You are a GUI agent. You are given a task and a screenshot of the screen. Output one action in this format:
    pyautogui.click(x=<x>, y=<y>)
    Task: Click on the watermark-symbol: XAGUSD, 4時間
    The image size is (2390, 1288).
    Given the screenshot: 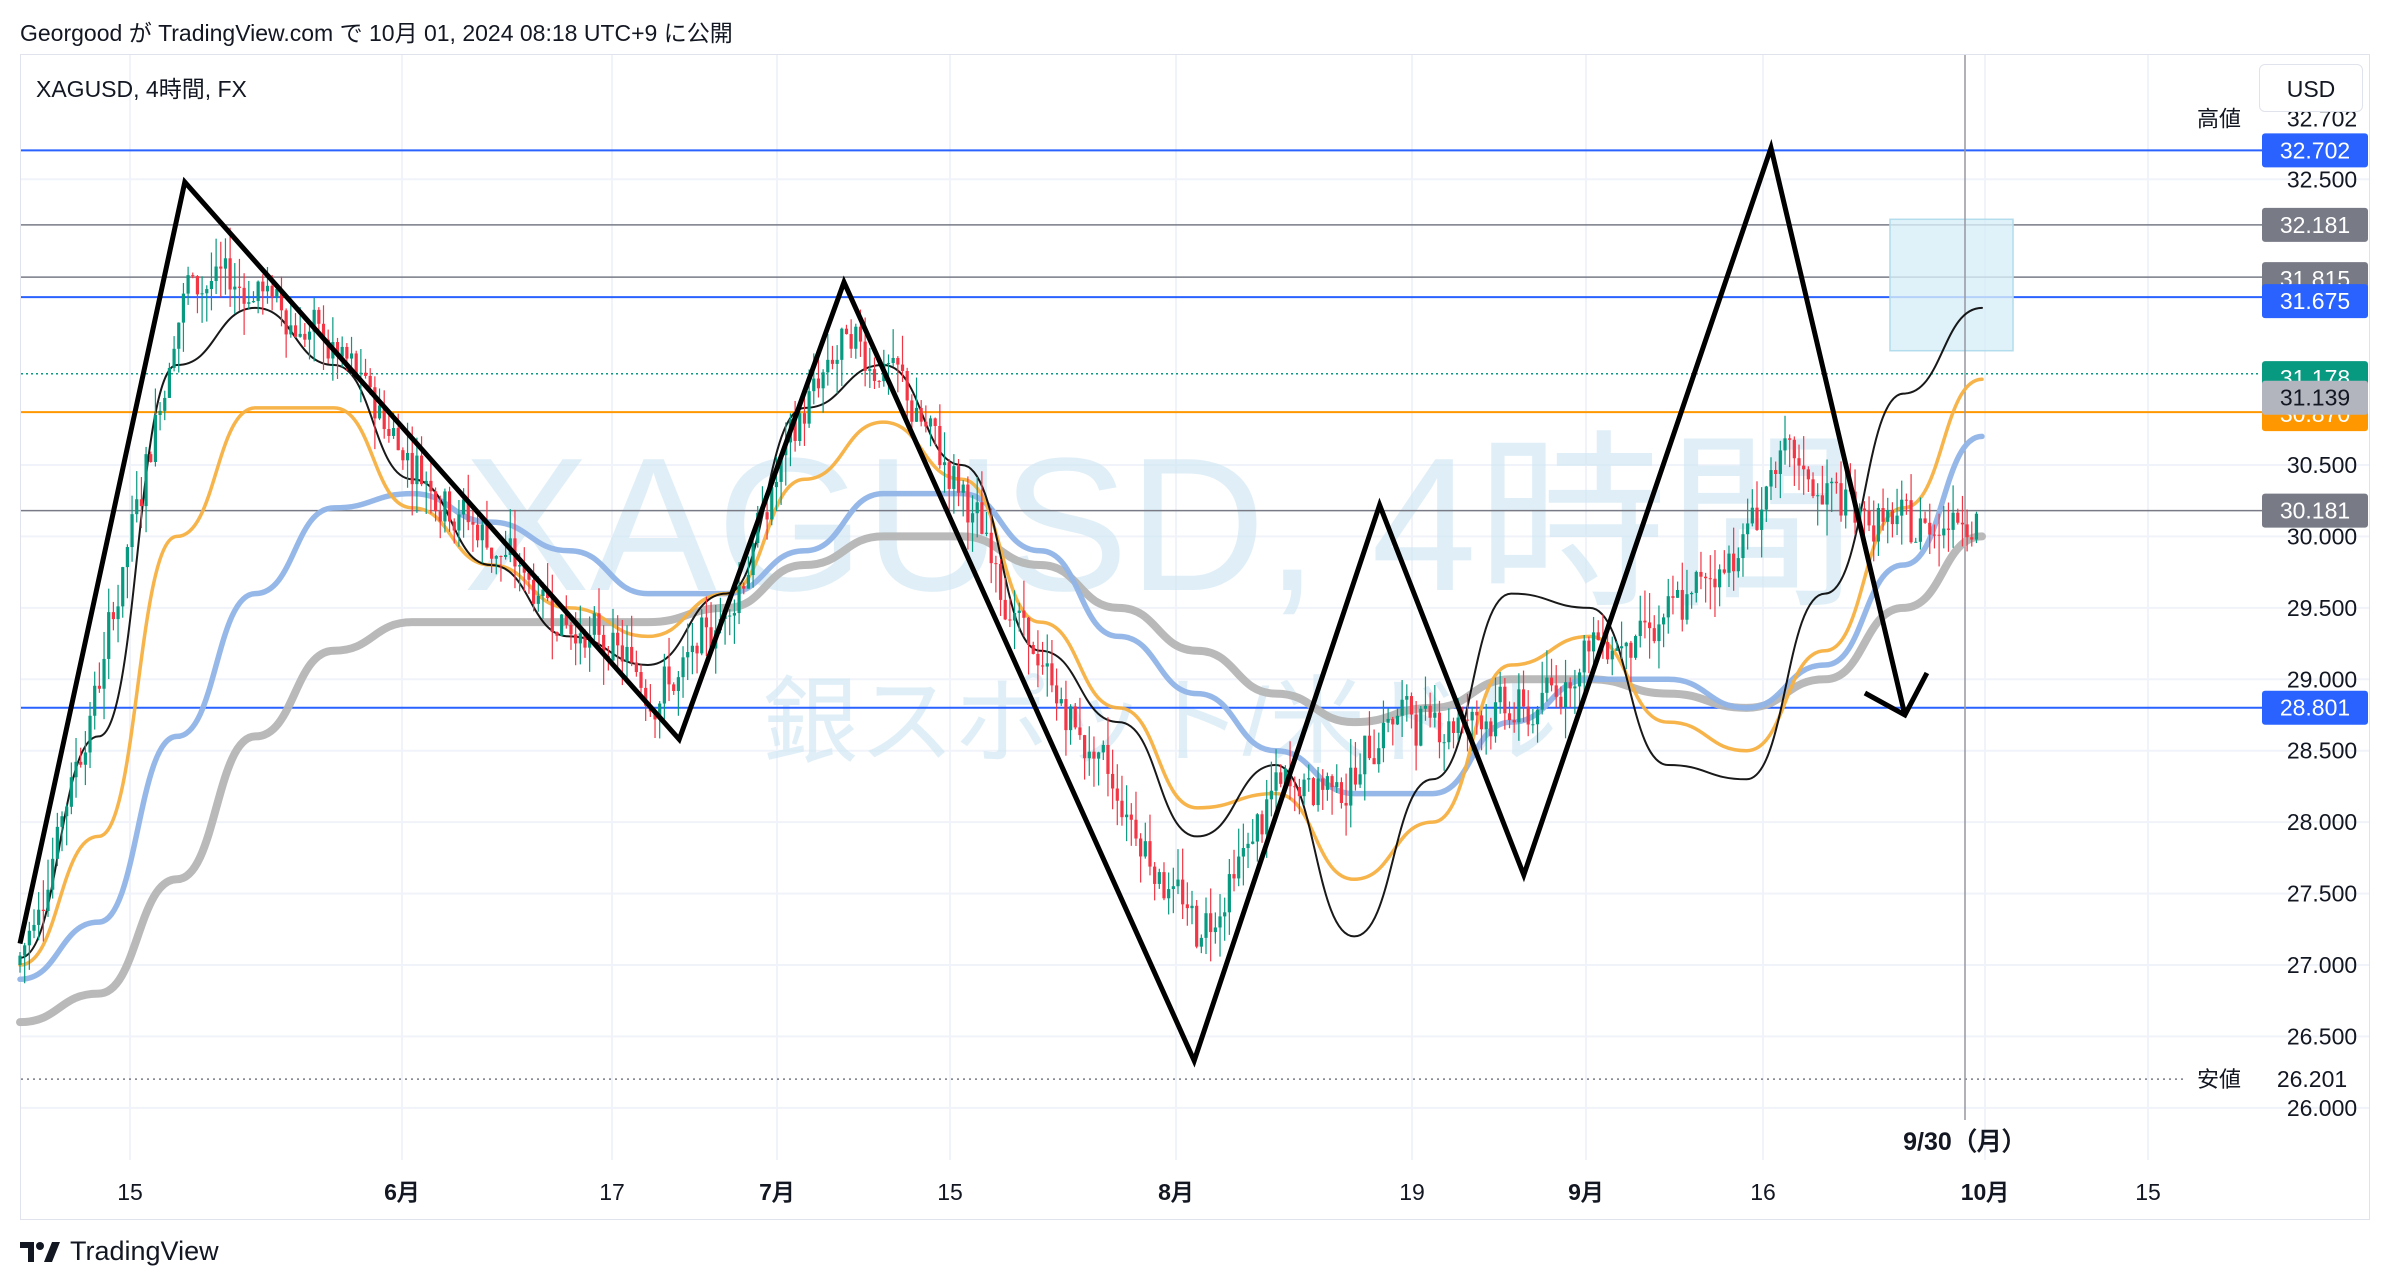 What is the action you would take?
    pyautogui.click(x=1160, y=525)
    